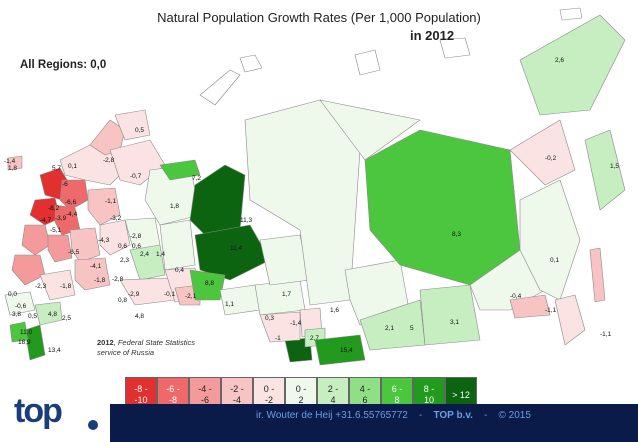 Image resolution: width=638 pixels, height=442 pixels. Describe the element at coordinates (180, 170) in the screenshot. I see `region-nenets` at that location.